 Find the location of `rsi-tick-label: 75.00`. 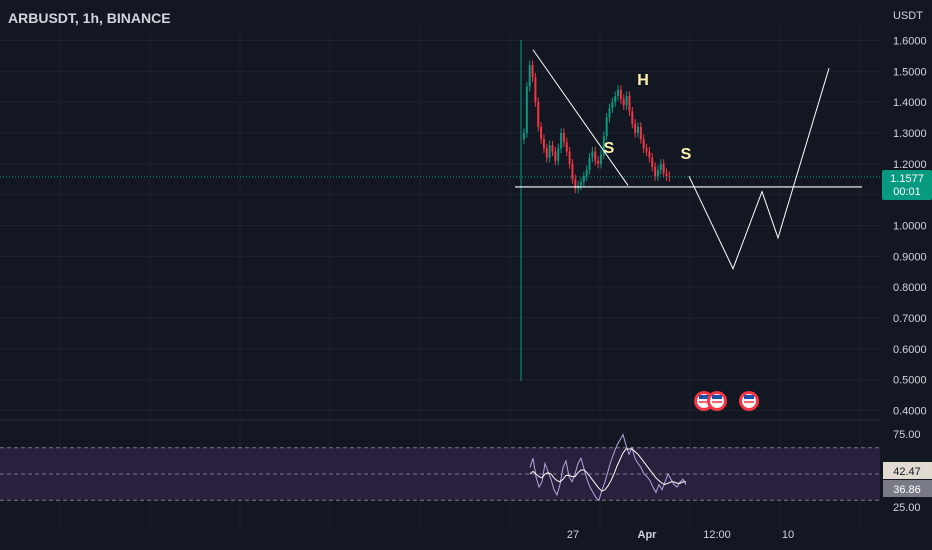

rsi-tick-label: 75.00 is located at coordinates (907, 435).